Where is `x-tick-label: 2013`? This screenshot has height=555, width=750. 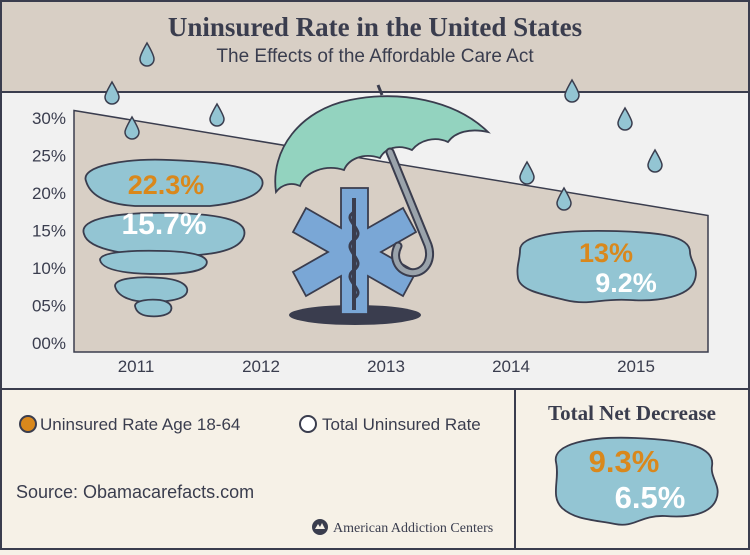
x-tick-label: 2013 is located at coordinates (386, 366).